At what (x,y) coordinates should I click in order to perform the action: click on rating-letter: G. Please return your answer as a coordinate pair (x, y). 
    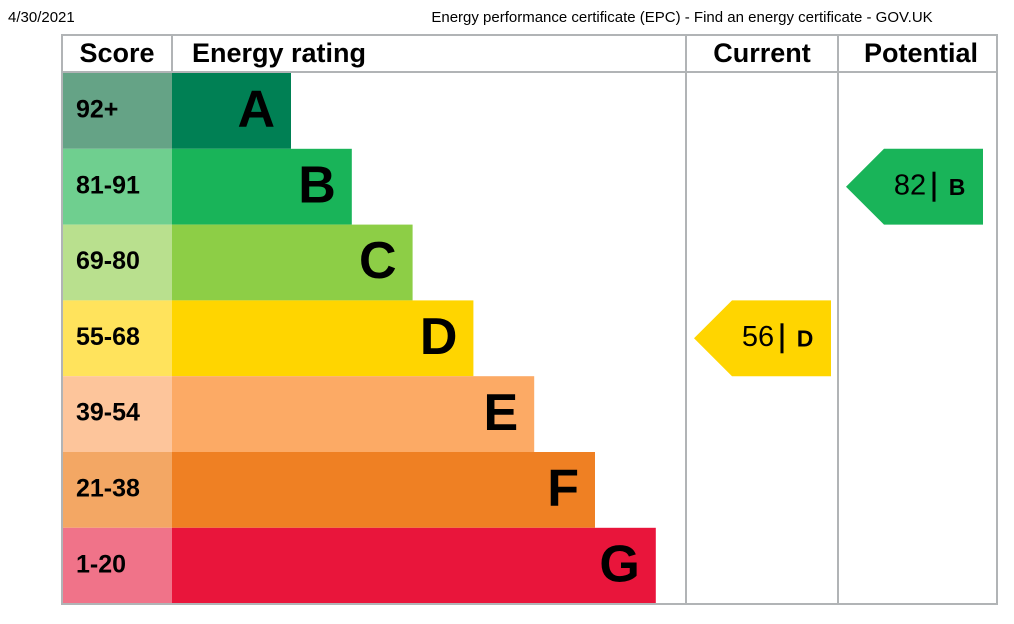
    Looking at the image, I should click on (619, 564).